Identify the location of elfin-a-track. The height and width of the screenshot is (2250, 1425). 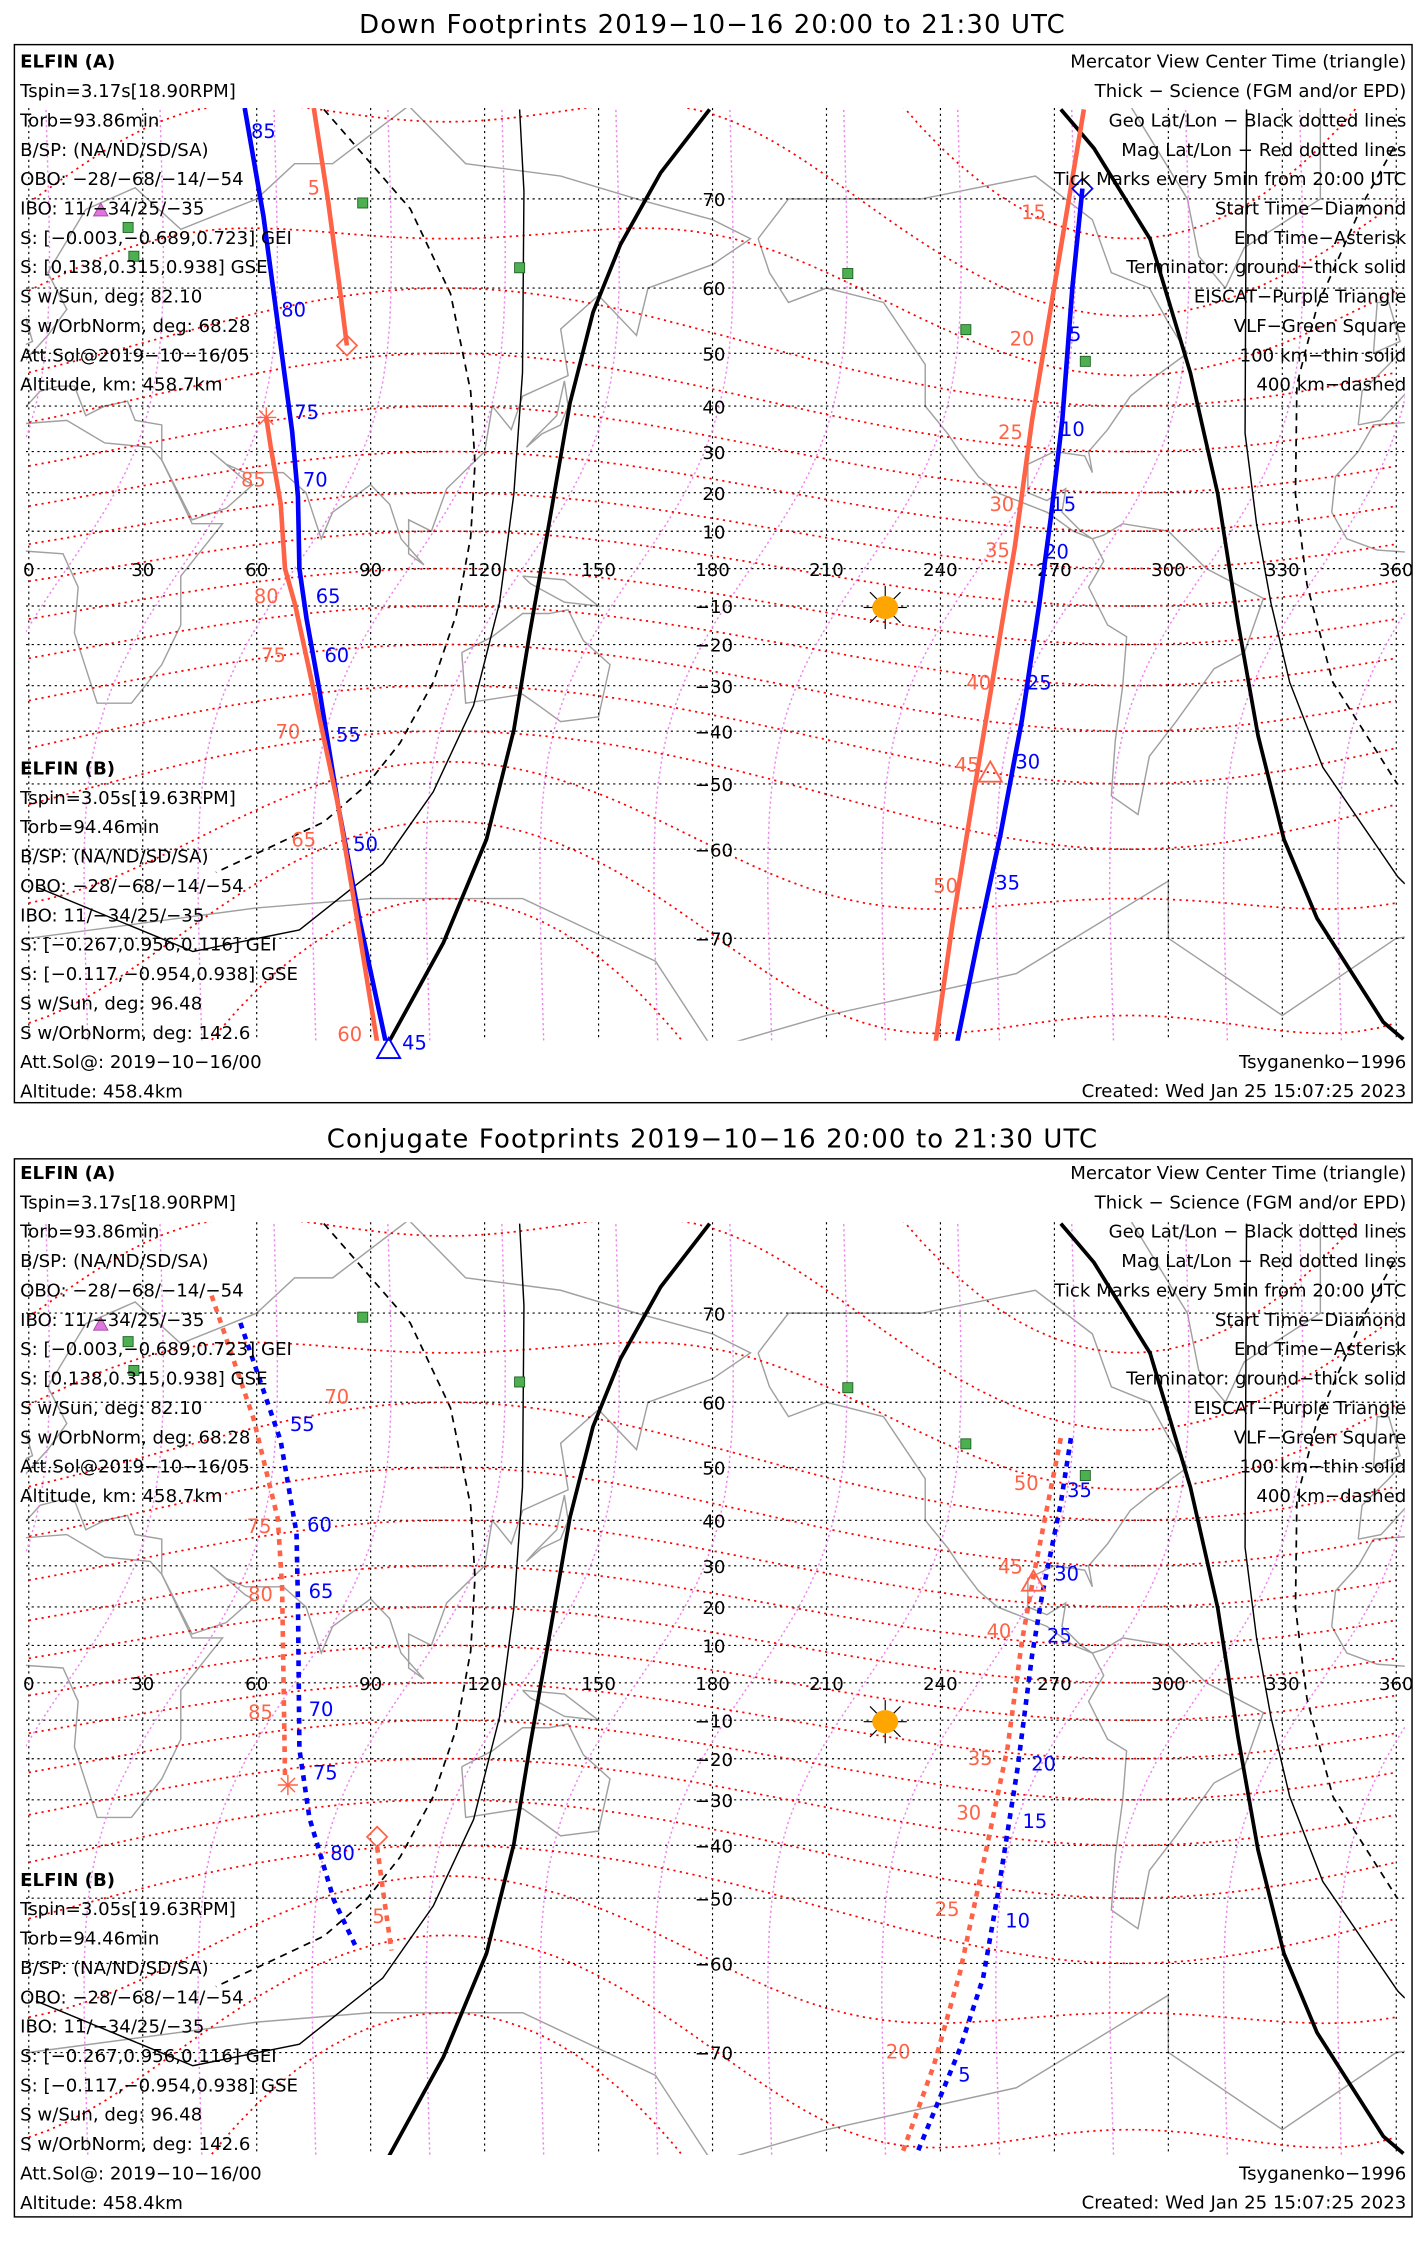
(993, 1796).